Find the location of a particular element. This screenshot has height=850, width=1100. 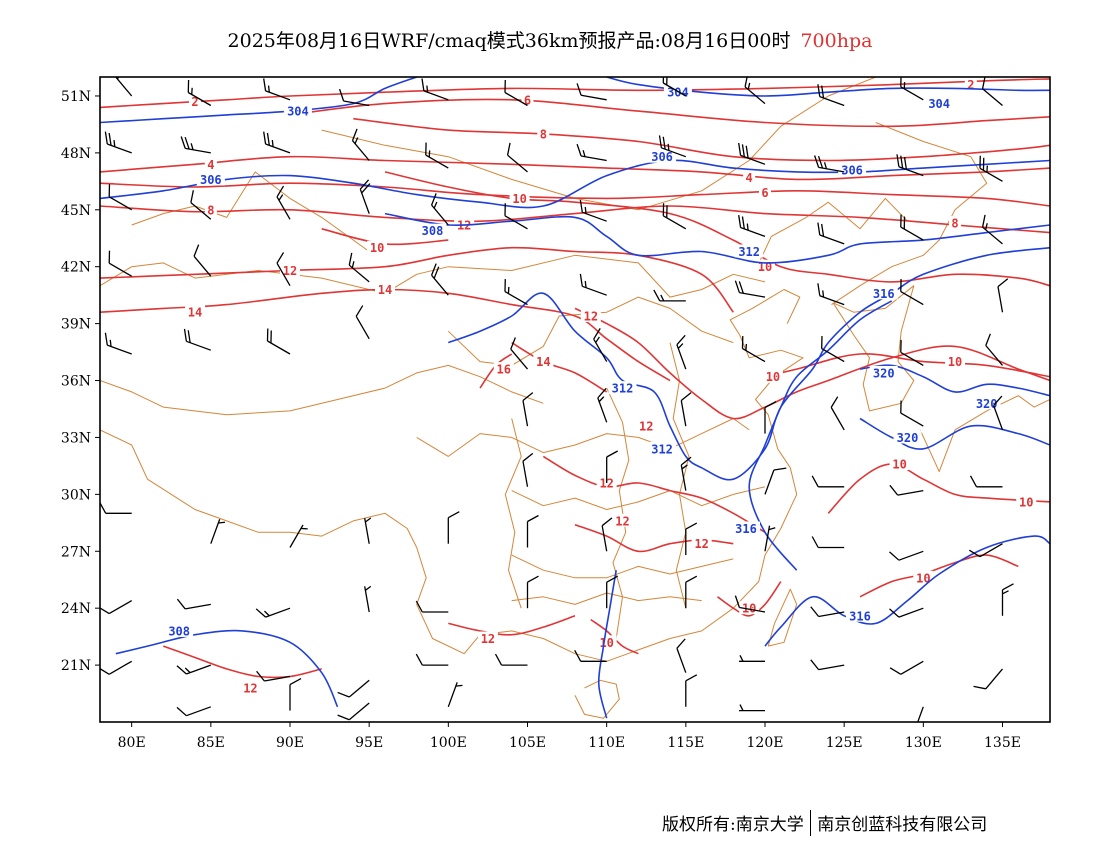

temperature-contour-label: 6 is located at coordinates (764, 193).